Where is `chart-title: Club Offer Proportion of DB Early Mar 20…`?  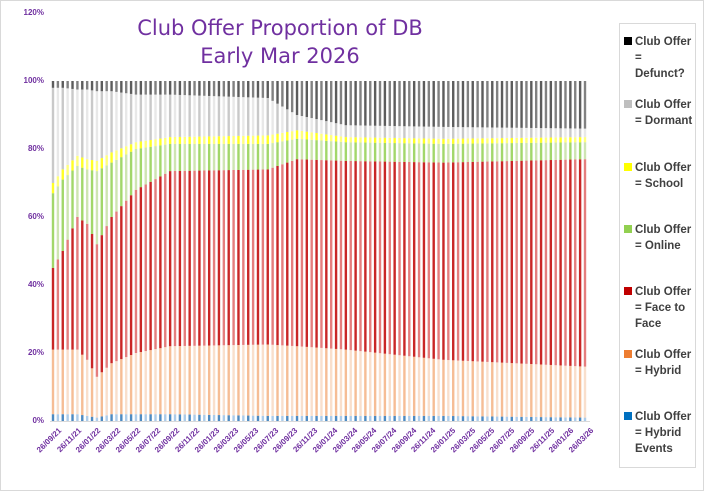 chart-title: Club Offer Proportion of DB Early Mar 20… is located at coordinates (280, 42).